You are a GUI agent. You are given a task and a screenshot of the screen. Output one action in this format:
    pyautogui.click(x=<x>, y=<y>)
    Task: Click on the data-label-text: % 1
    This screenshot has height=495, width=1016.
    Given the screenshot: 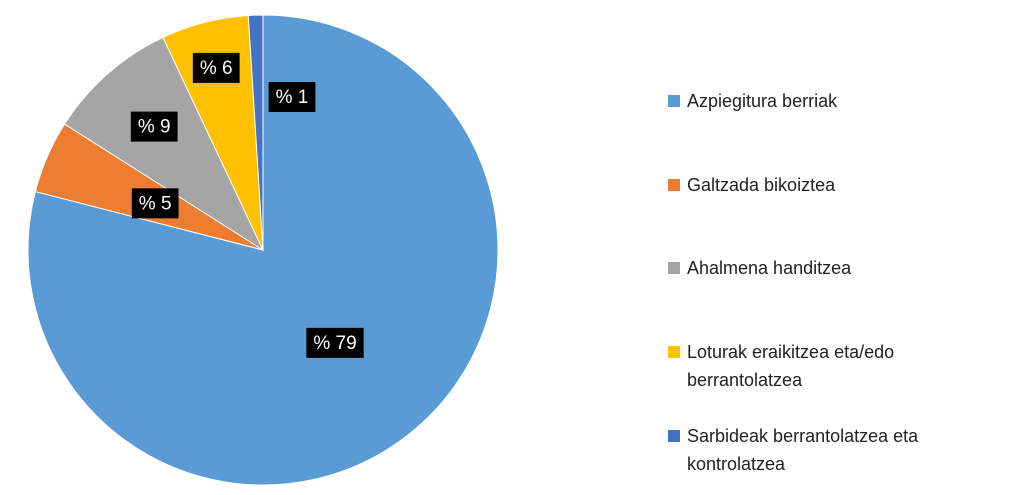 What is the action you would take?
    pyautogui.click(x=292, y=97)
    